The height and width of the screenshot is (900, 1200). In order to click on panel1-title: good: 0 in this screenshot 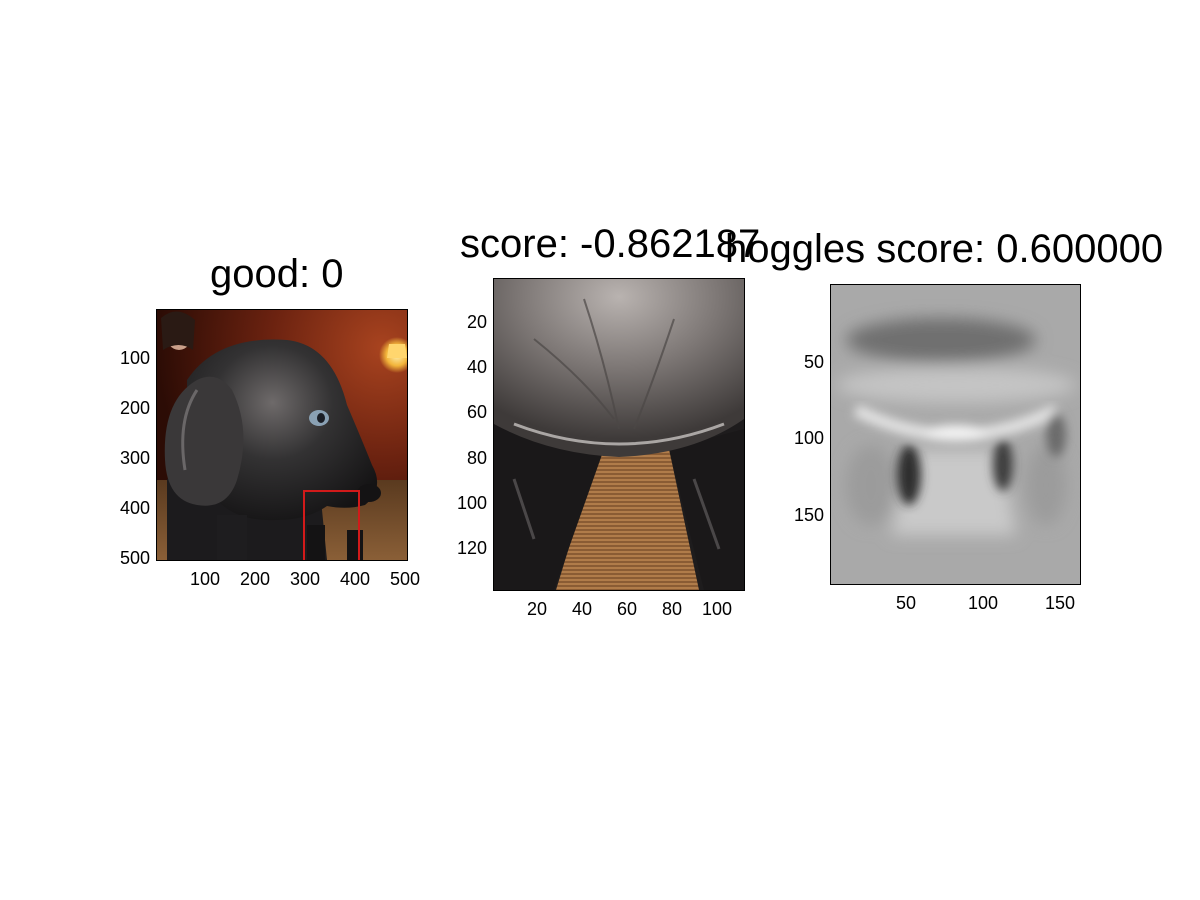, I will do `click(277, 274)`.